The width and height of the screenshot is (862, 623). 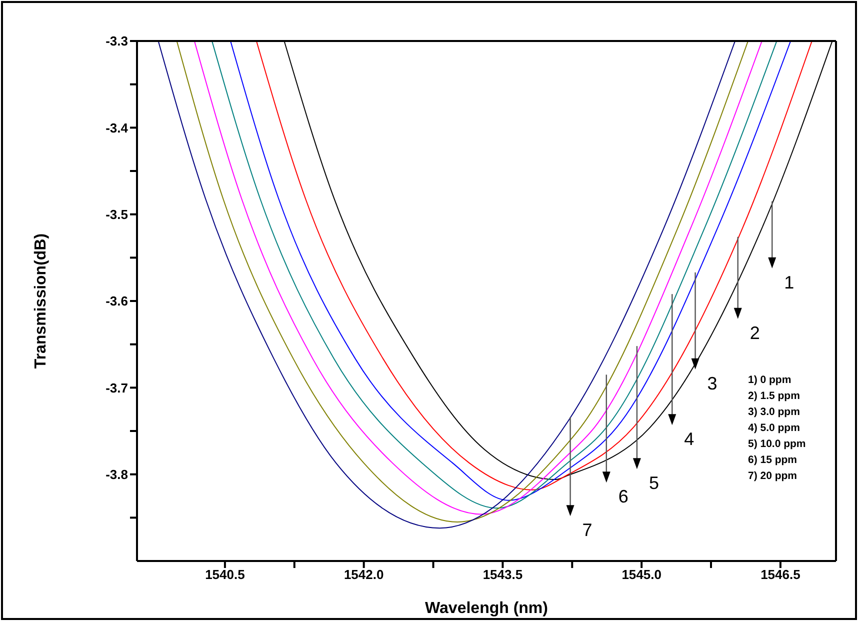 What do you see at coordinates (117, 128) in the screenshot?
I see `y-tick-label: -3.4` at bounding box center [117, 128].